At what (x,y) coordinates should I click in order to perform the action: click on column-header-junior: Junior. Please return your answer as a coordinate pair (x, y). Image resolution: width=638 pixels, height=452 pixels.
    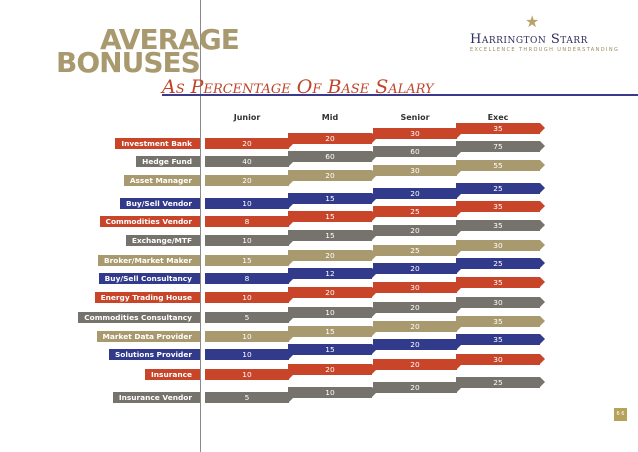
    Looking at the image, I should click on (247, 117).